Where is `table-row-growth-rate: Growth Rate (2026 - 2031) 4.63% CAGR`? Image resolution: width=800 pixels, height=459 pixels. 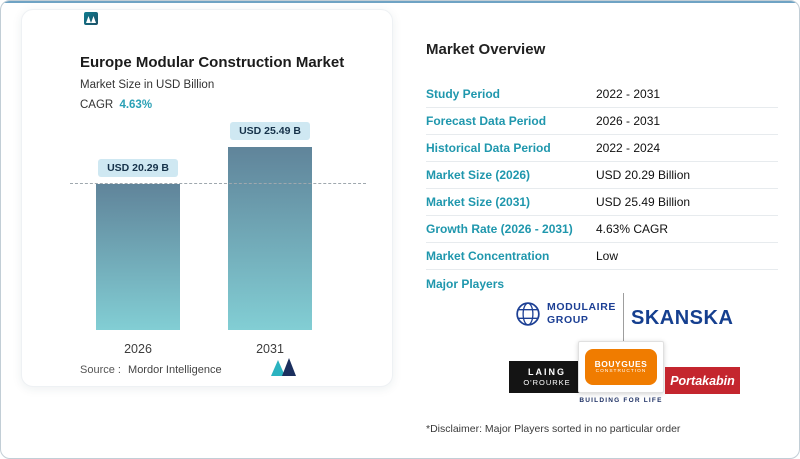
table-row-growth-rate: Growth Rate (2026 - 2031) 4.63% CAGR is located at coordinates (602, 229).